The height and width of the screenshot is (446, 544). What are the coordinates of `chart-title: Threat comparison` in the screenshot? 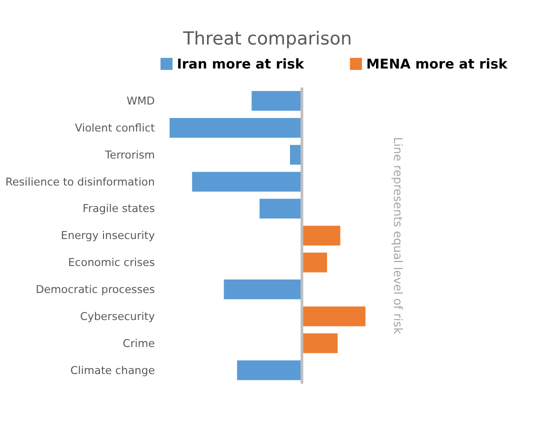 It's located at (267, 39).